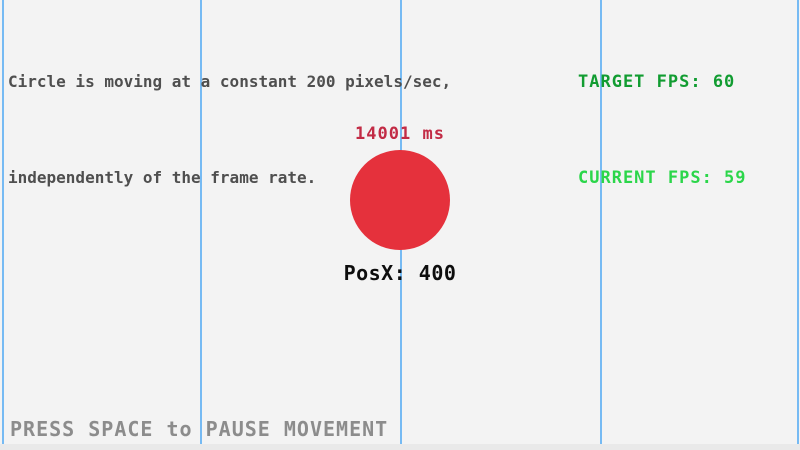 This screenshot has width=800, height=450. What do you see at coordinates (662, 178) in the screenshot?
I see `current-fps-label: CURRENT FPS: 59` at bounding box center [662, 178].